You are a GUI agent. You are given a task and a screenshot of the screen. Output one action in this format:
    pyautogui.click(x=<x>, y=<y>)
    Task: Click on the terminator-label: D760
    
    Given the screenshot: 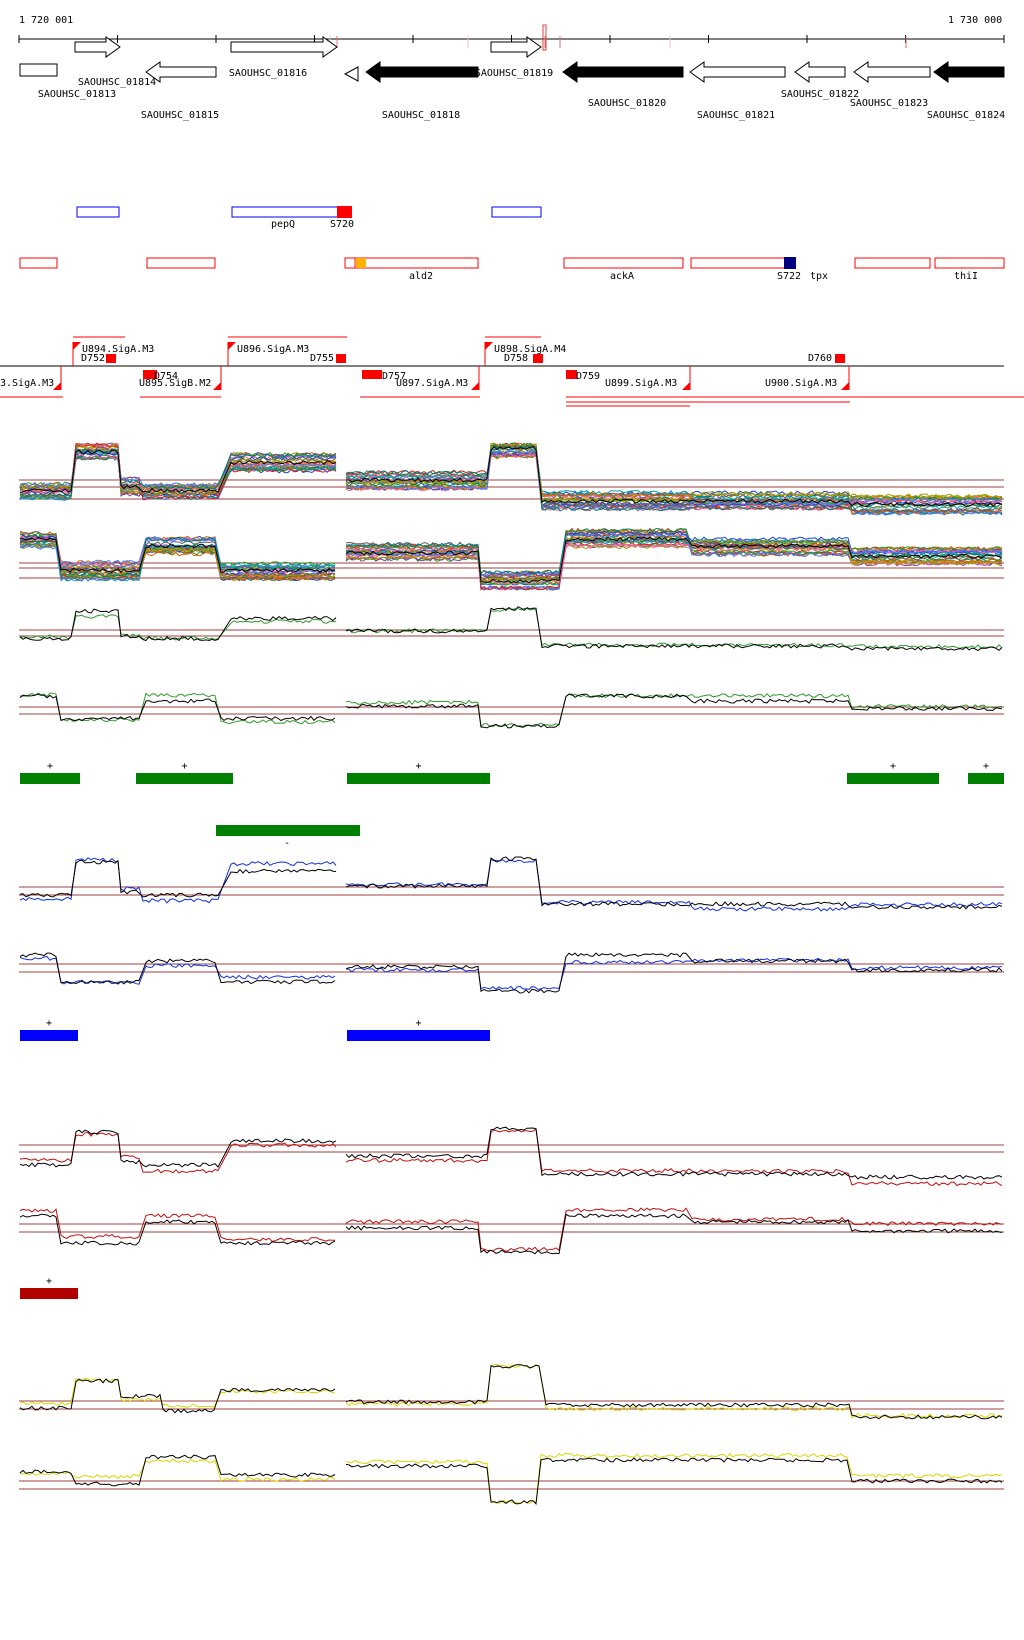 What is the action you would take?
    pyautogui.click(x=820, y=358)
    